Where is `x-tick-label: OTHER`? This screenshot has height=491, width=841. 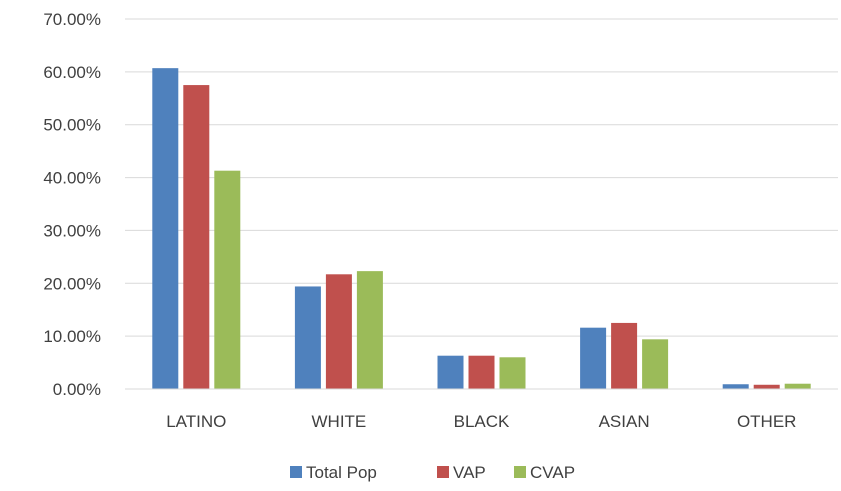 x-tick-label: OTHER is located at coordinates (767, 421).